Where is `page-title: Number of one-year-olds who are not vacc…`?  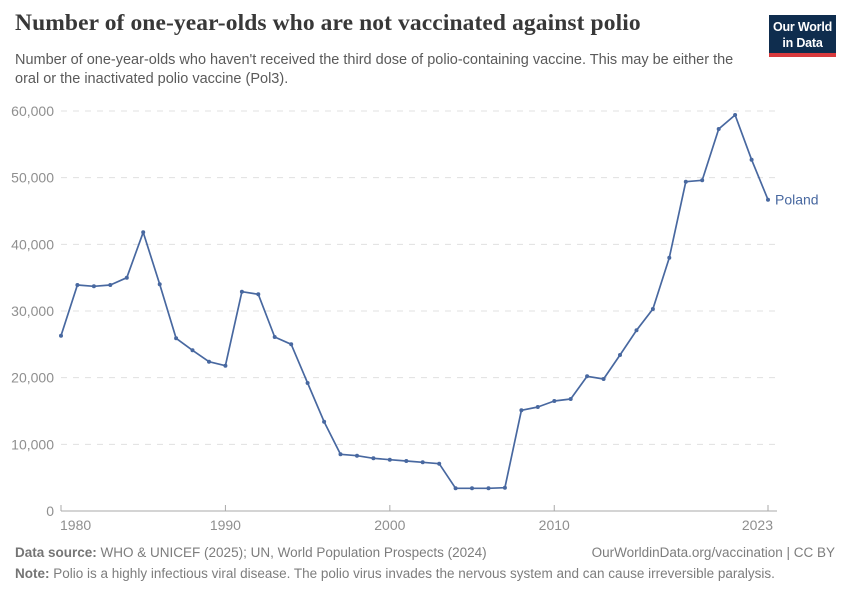 page-title: Number of one-year-olds who are not vacc… is located at coordinates (328, 23).